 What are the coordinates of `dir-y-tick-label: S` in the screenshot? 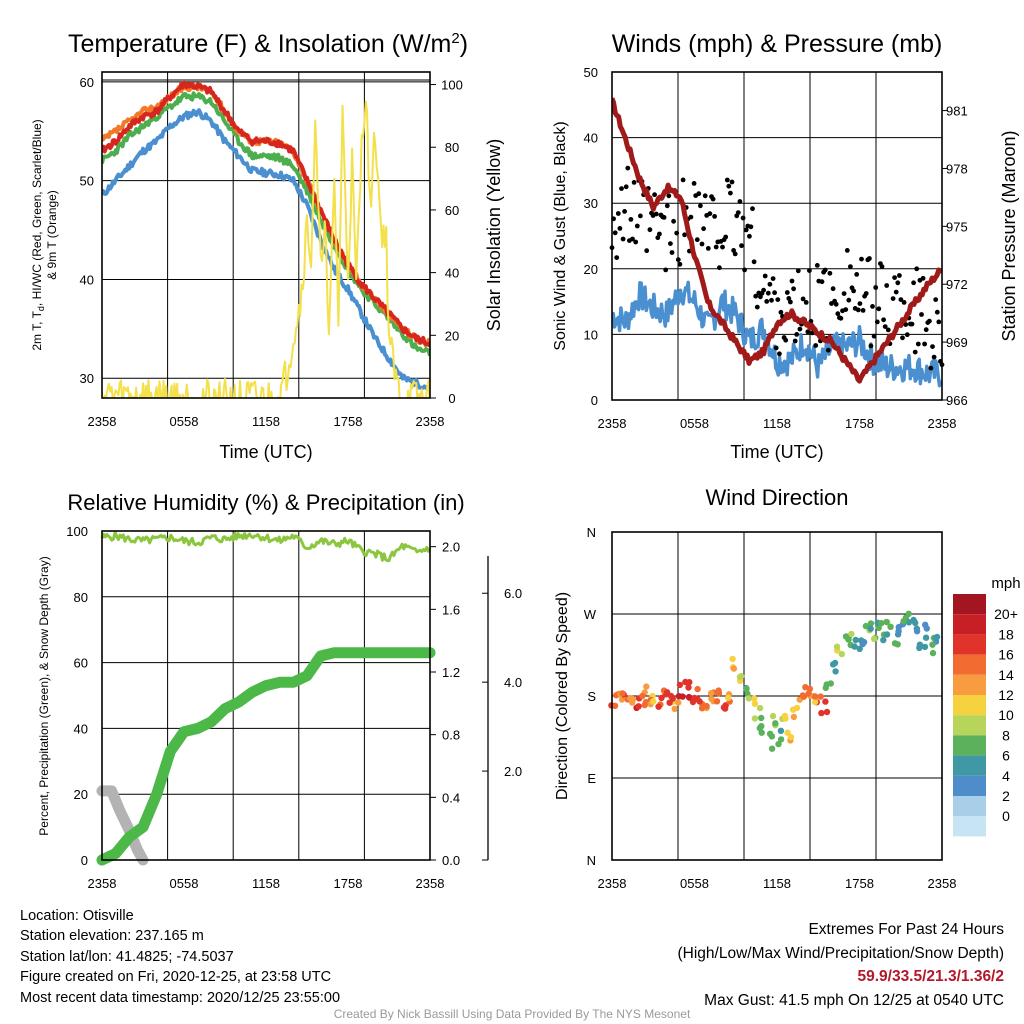 It's located at (591, 696).